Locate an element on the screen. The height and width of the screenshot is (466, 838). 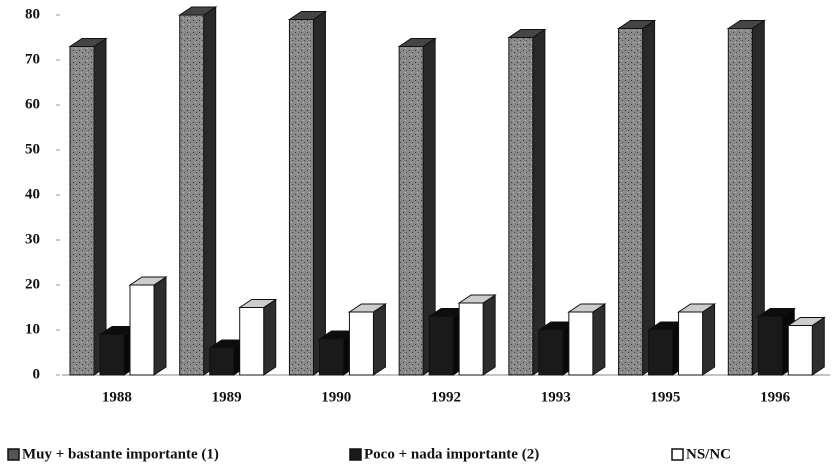
x-tick-label: 1996 is located at coordinates (775, 397).